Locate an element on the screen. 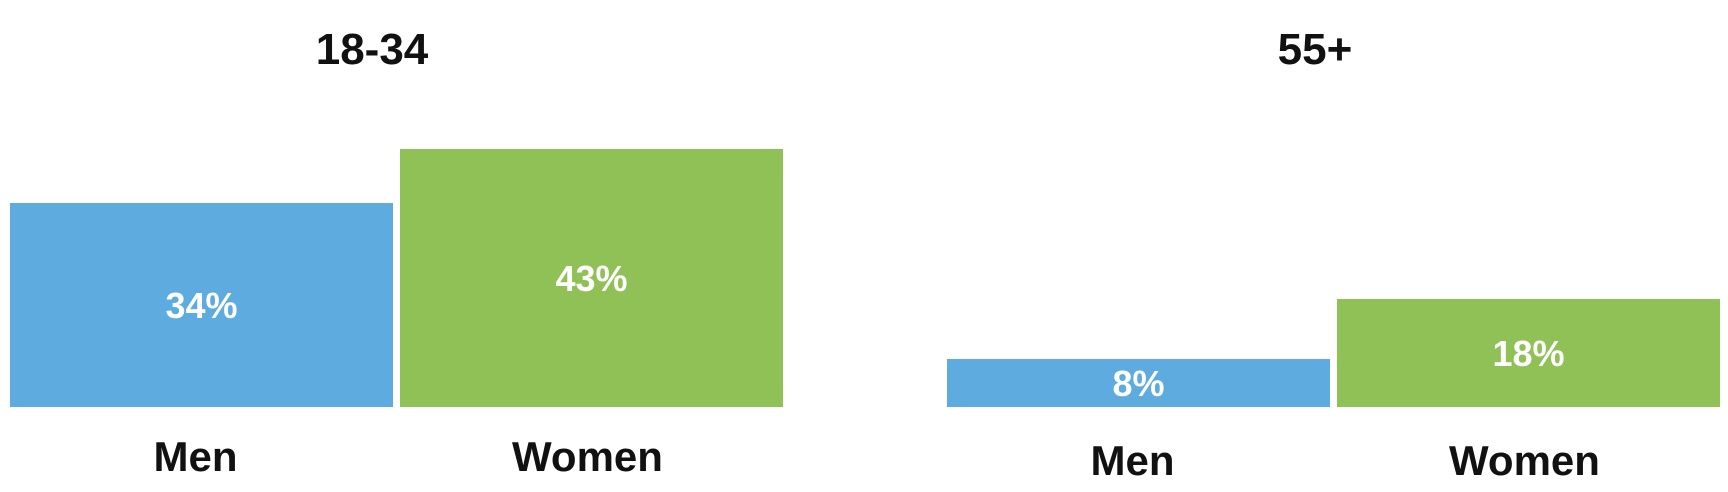 This screenshot has height=492, width=1728. panel-title: 55+ is located at coordinates (1315, 49).